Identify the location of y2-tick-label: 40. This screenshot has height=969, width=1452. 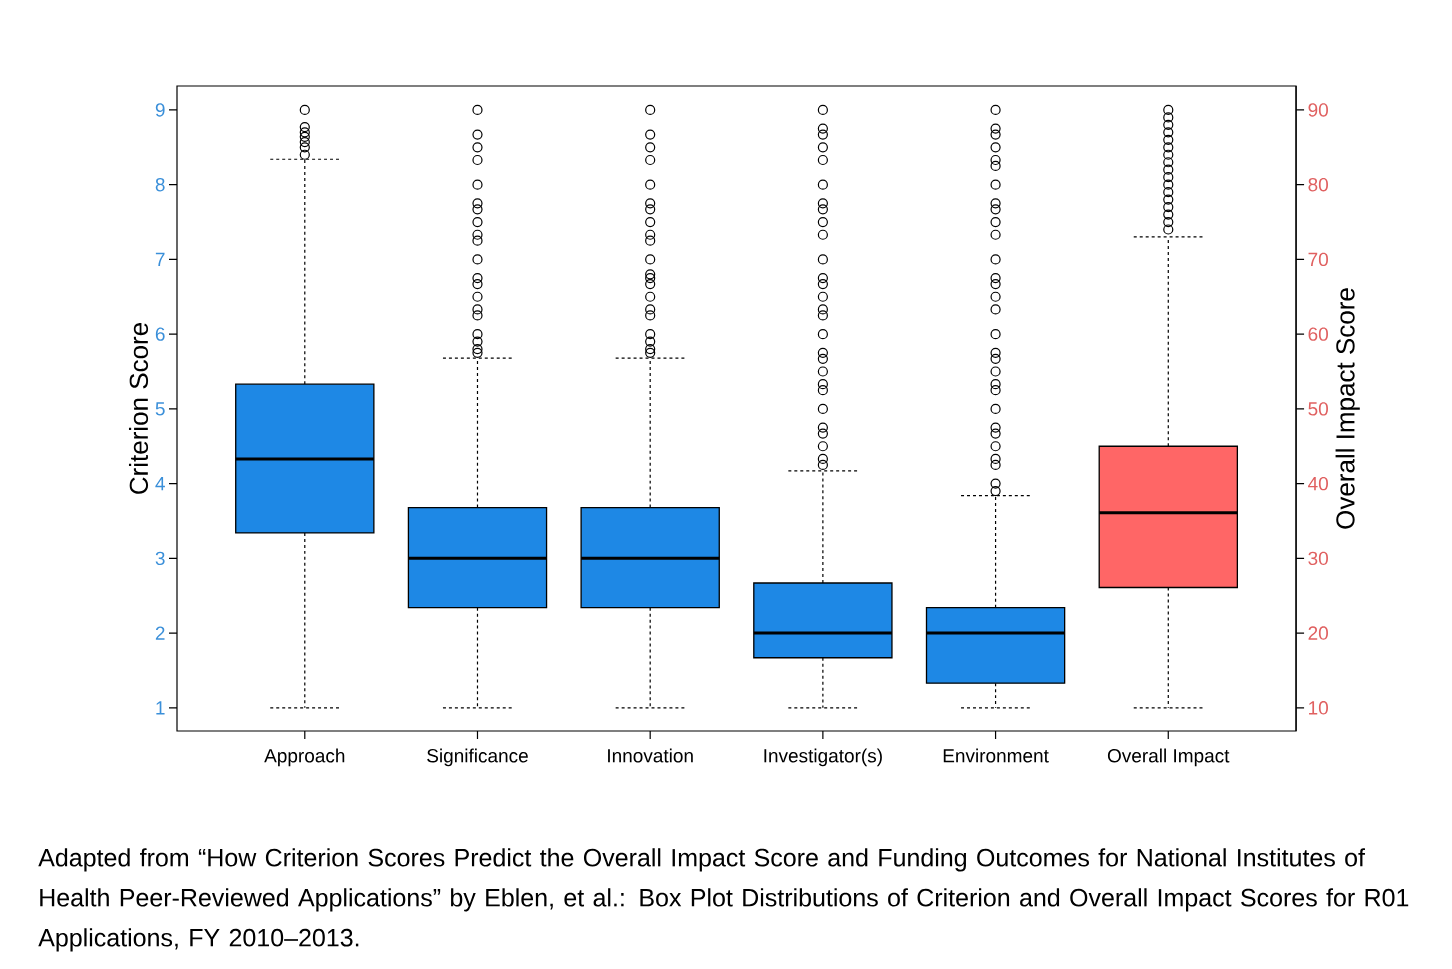
(1318, 483).